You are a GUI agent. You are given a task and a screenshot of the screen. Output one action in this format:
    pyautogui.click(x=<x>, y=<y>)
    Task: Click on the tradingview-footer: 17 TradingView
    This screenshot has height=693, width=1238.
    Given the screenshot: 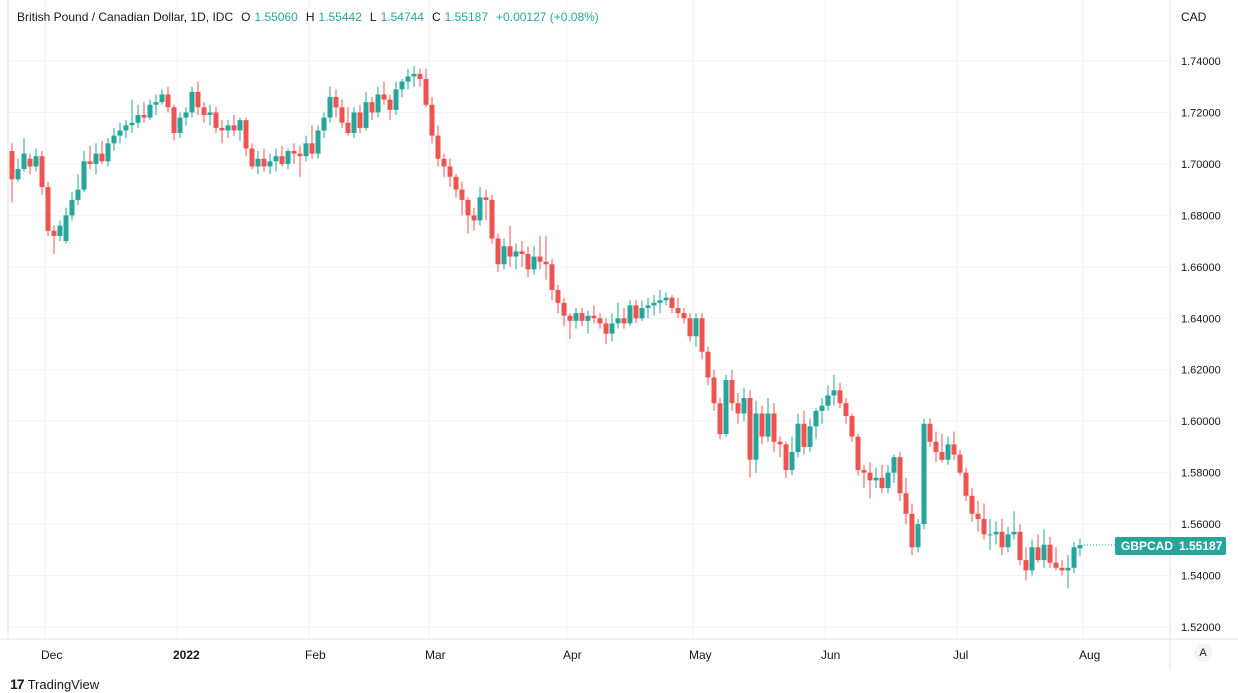 What is the action you would take?
    pyautogui.click(x=54, y=684)
    